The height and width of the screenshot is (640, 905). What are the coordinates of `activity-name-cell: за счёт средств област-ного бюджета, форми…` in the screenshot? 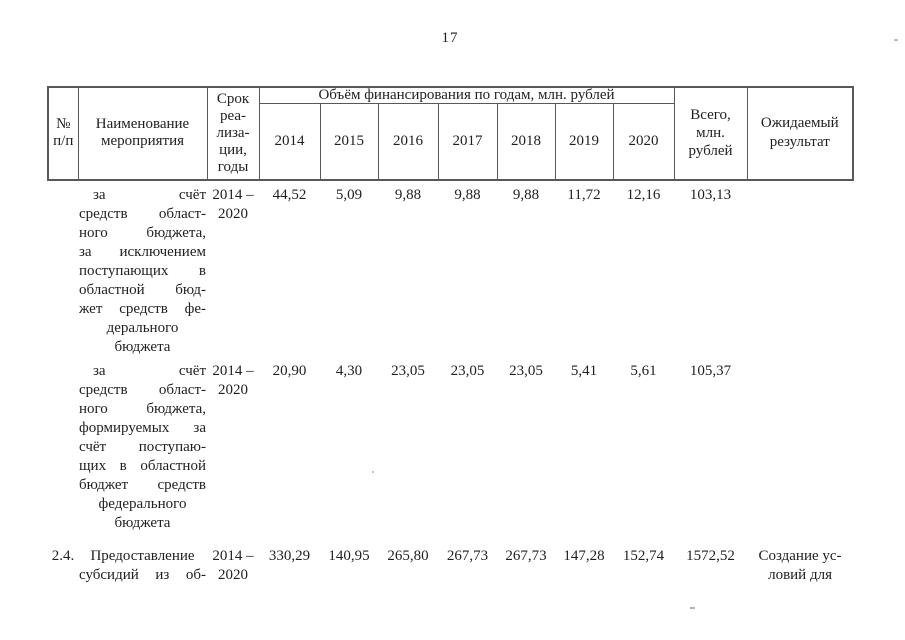 It's located at (142, 449).